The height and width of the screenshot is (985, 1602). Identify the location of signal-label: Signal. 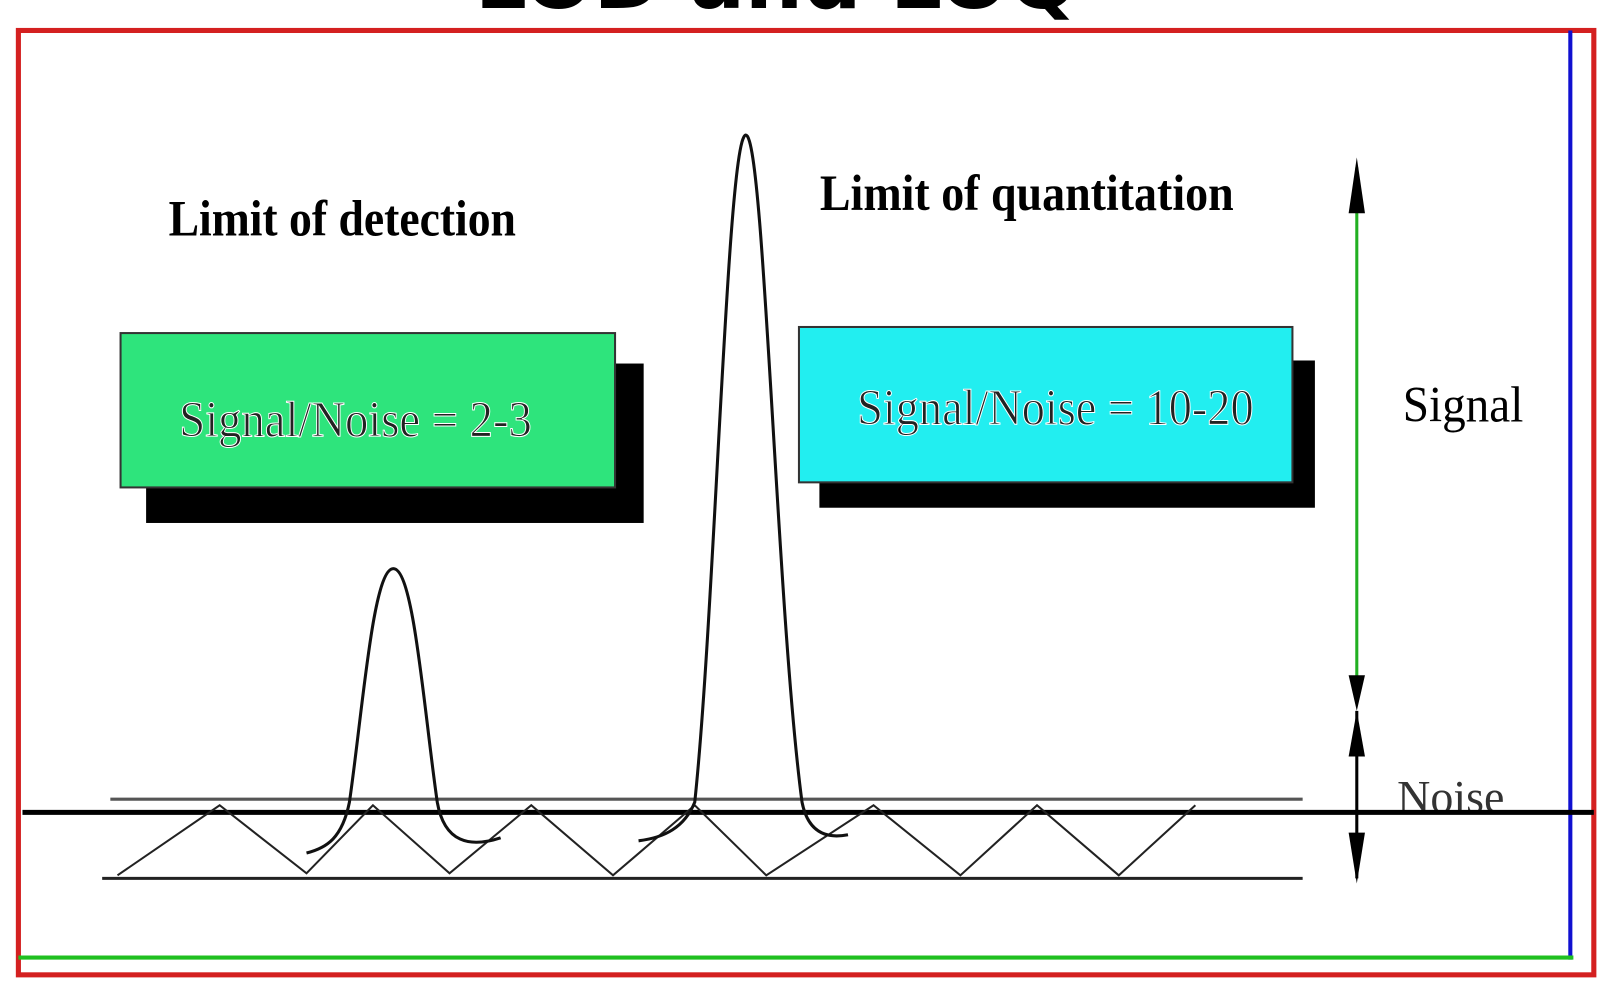
(1463, 406).